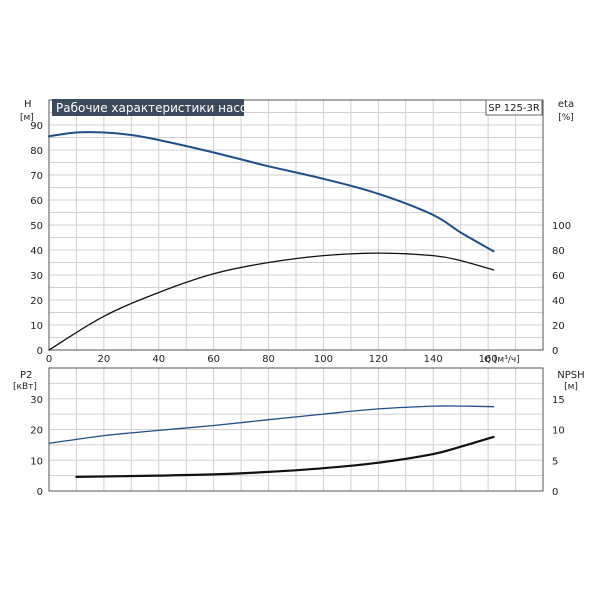  What do you see at coordinates (558, 326) in the screenshot?
I see `y-right-tick-label: 20` at bounding box center [558, 326].